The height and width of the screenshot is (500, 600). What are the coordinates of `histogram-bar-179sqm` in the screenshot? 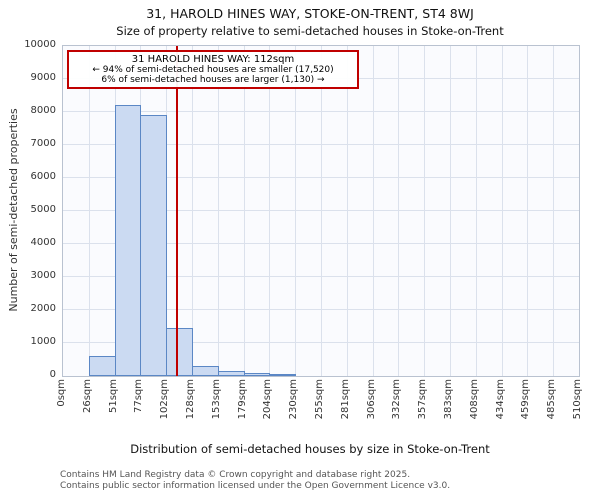 It's located at (257, 374).